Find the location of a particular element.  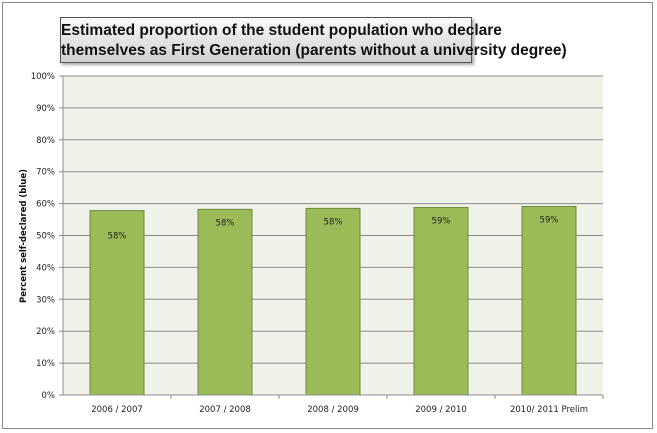

y-axis-ticks: 0% 10% 20% 30% 40% 50% 60% 70% 80% 90% 100% is located at coordinates (43, 236).